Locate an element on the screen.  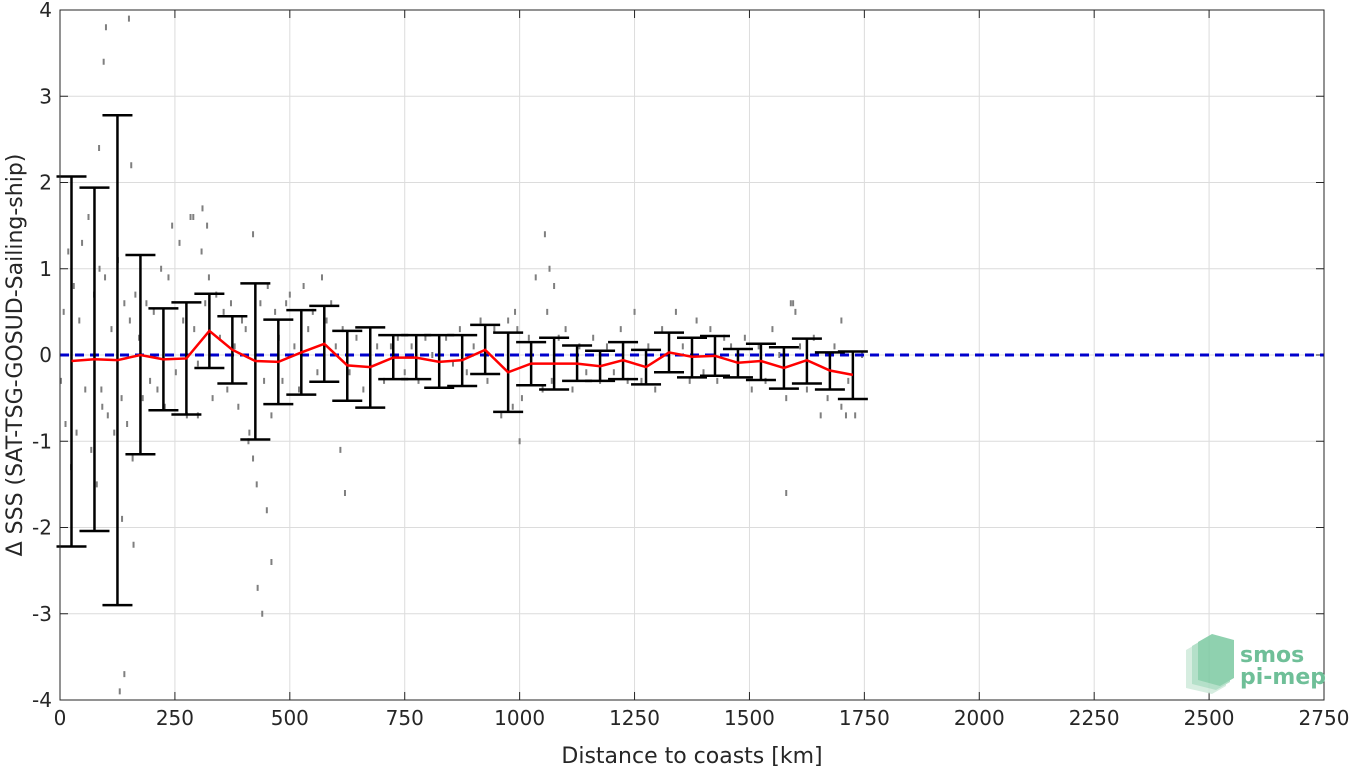
y-tick-label: -3 is located at coordinates (42, 614).